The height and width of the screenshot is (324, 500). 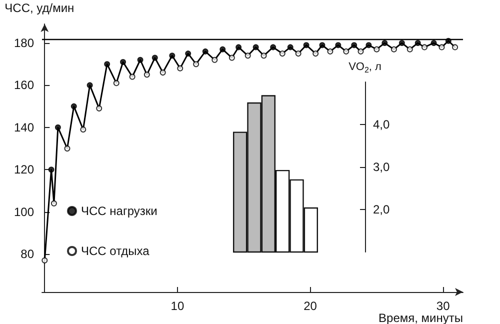 I want to click on y-tick-label: 2,0, so click(x=381, y=209).